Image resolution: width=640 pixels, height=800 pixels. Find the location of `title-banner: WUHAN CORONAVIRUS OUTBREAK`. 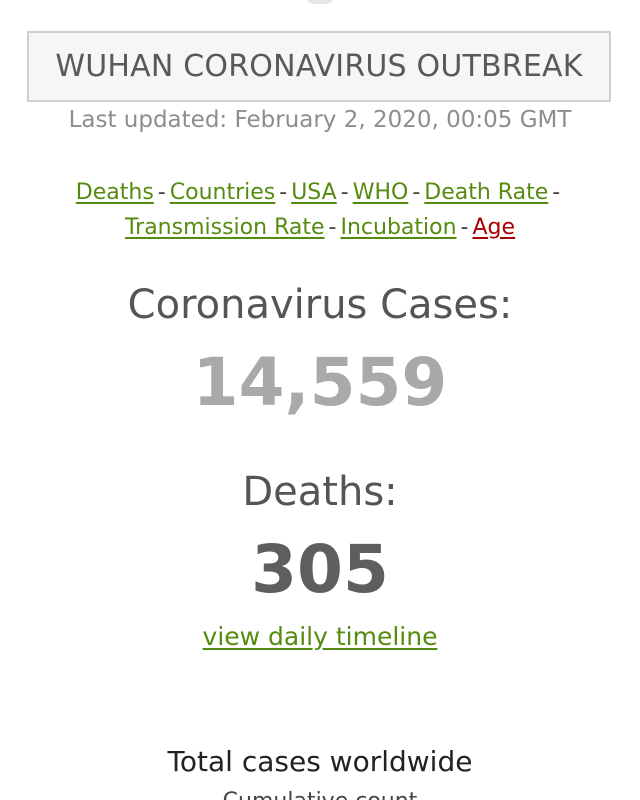

title-banner: WUHAN CORONAVIRUS OUTBREAK is located at coordinates (319, 66).